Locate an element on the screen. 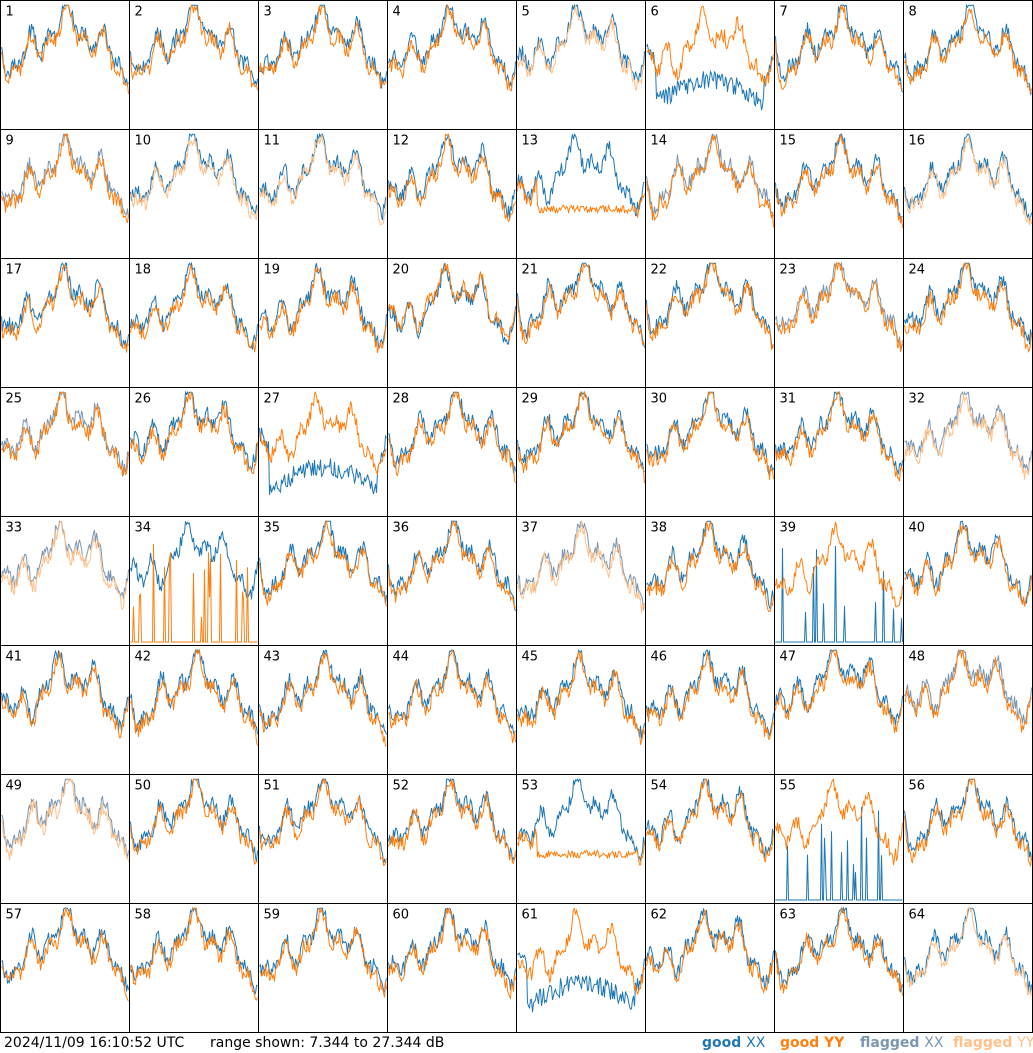  panel-label: 12 is located at coordinates (401, 141).